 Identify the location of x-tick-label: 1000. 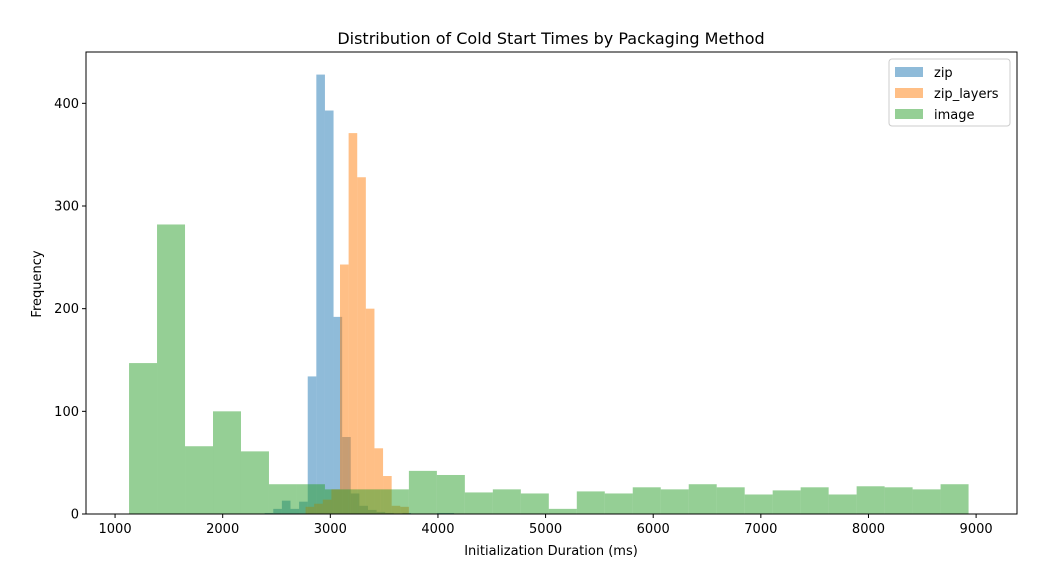
(115, 529).